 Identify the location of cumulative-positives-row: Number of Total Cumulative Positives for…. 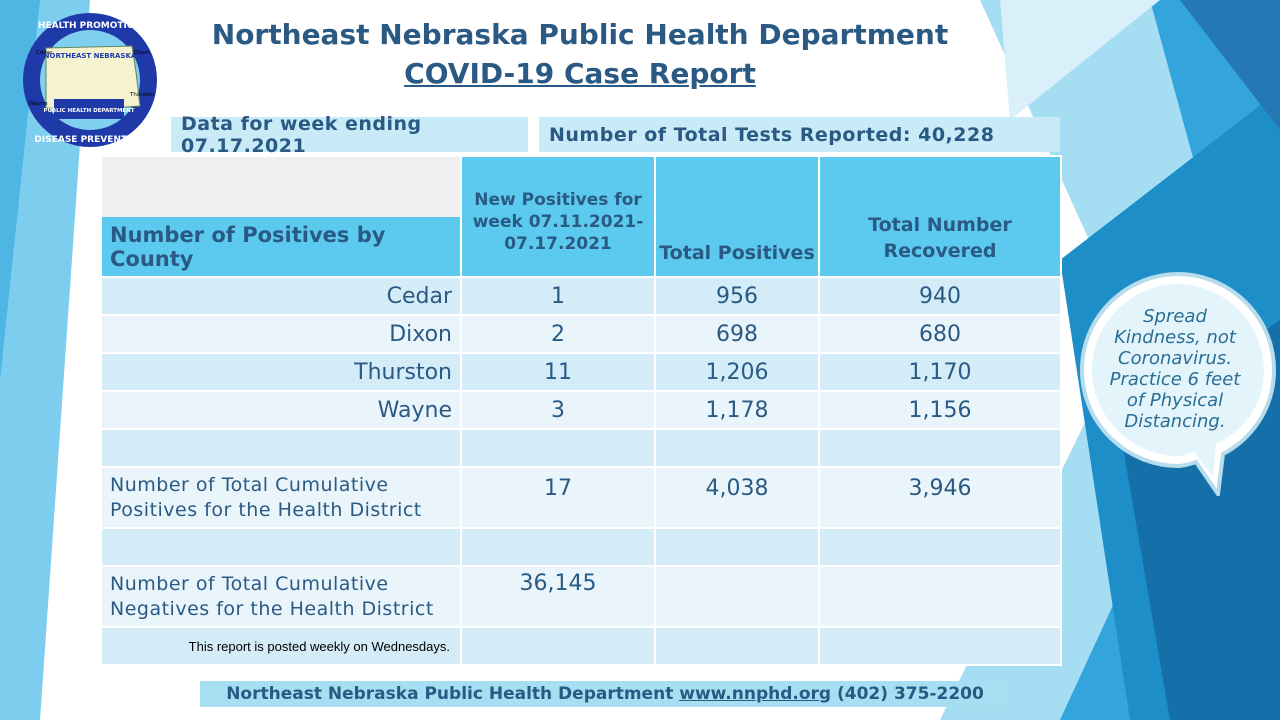
(581, 497).